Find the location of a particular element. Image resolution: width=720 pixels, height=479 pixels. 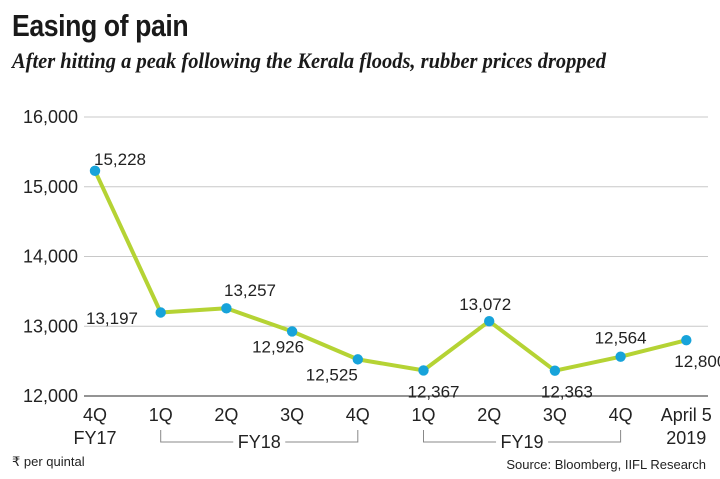

data-label: 12,800 is located at coordinates (697, 361).